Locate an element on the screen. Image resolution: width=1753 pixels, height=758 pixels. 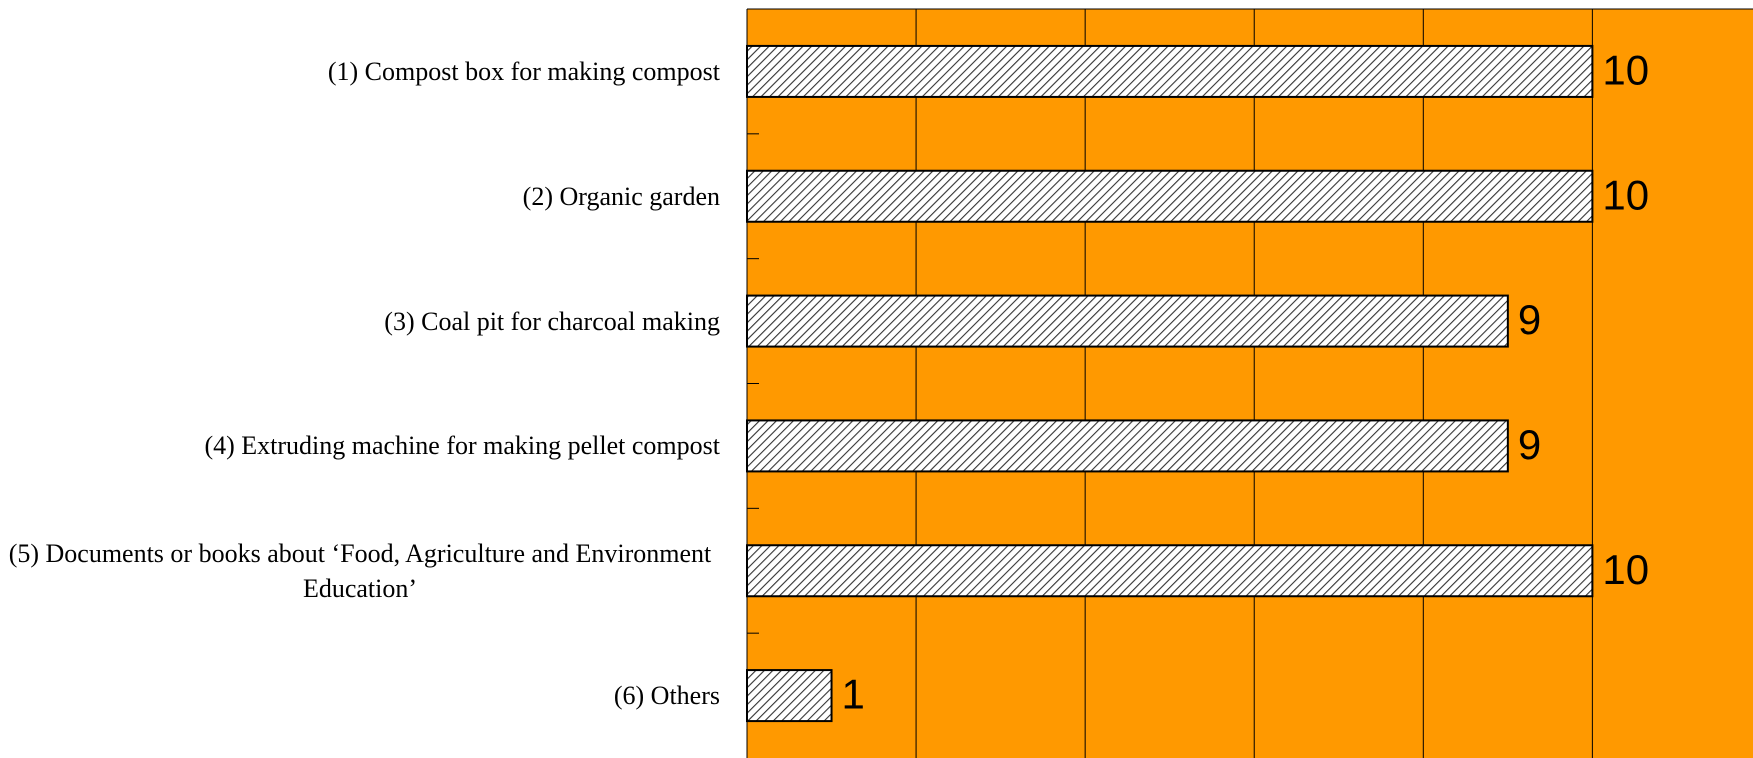
y-tick-label-box: (1) Compost box for making compost is located at coordinates (360, 71).